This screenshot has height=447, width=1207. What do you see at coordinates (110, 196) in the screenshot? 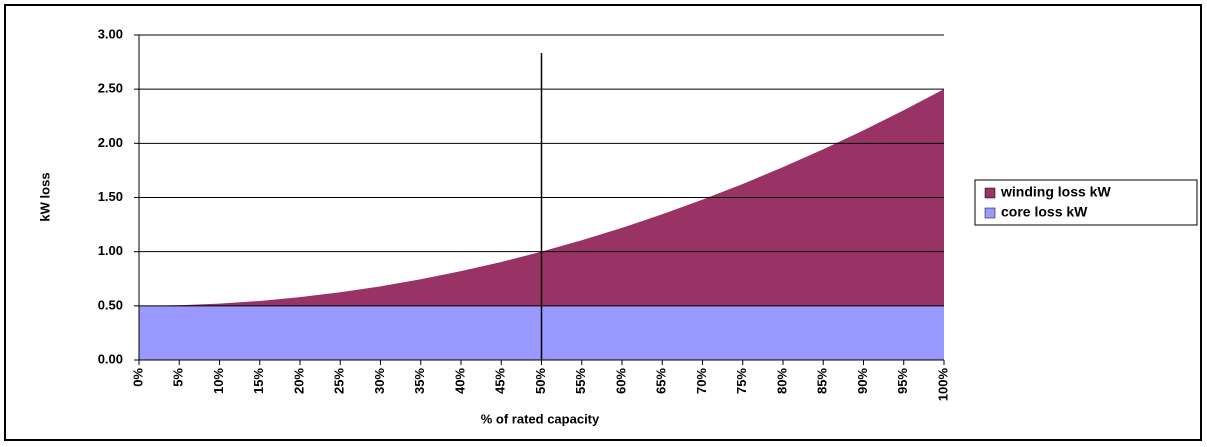
I see `y-tick-label: 1.50` at bounding box center [110, 196].